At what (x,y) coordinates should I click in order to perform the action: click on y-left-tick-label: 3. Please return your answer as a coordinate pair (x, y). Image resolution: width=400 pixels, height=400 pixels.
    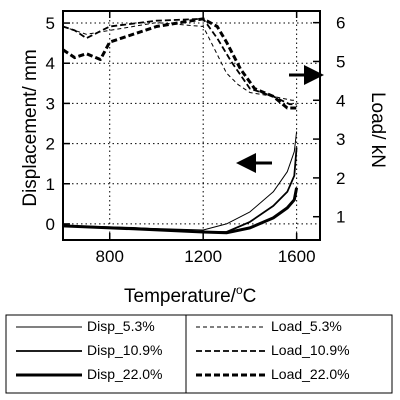
    Looking at the image, I should click on (50, 103).